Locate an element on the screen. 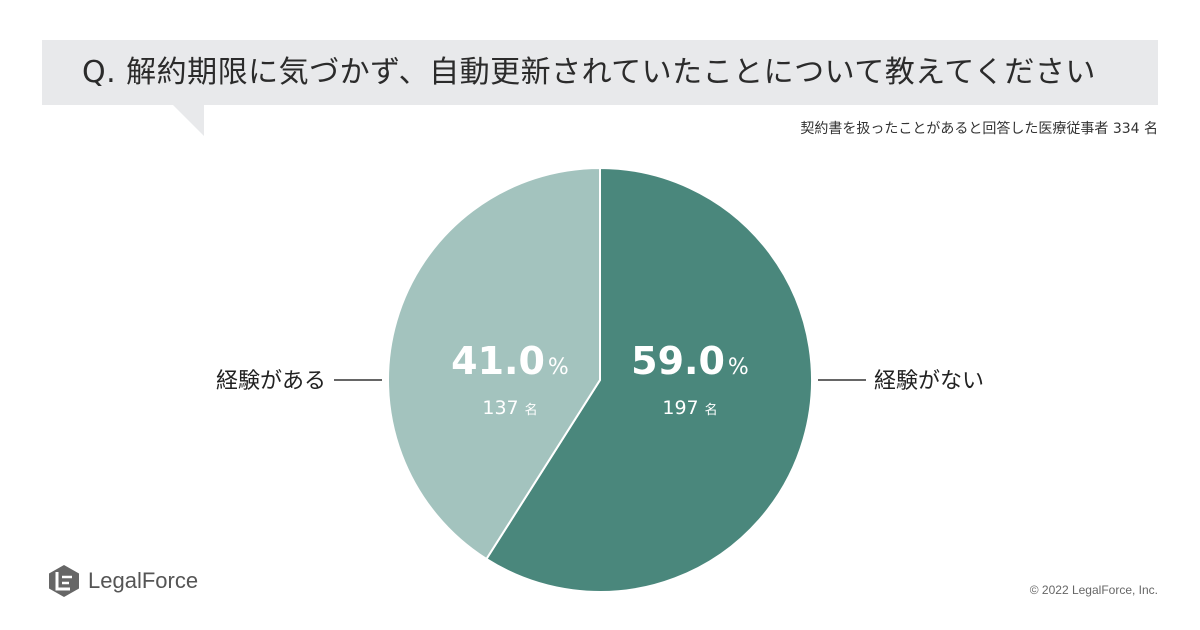 The width and height of the screenshot is (1200, 630). copyright-notice: © 2022 LegalForce, Inc. is located at coordinates (1093, 590).